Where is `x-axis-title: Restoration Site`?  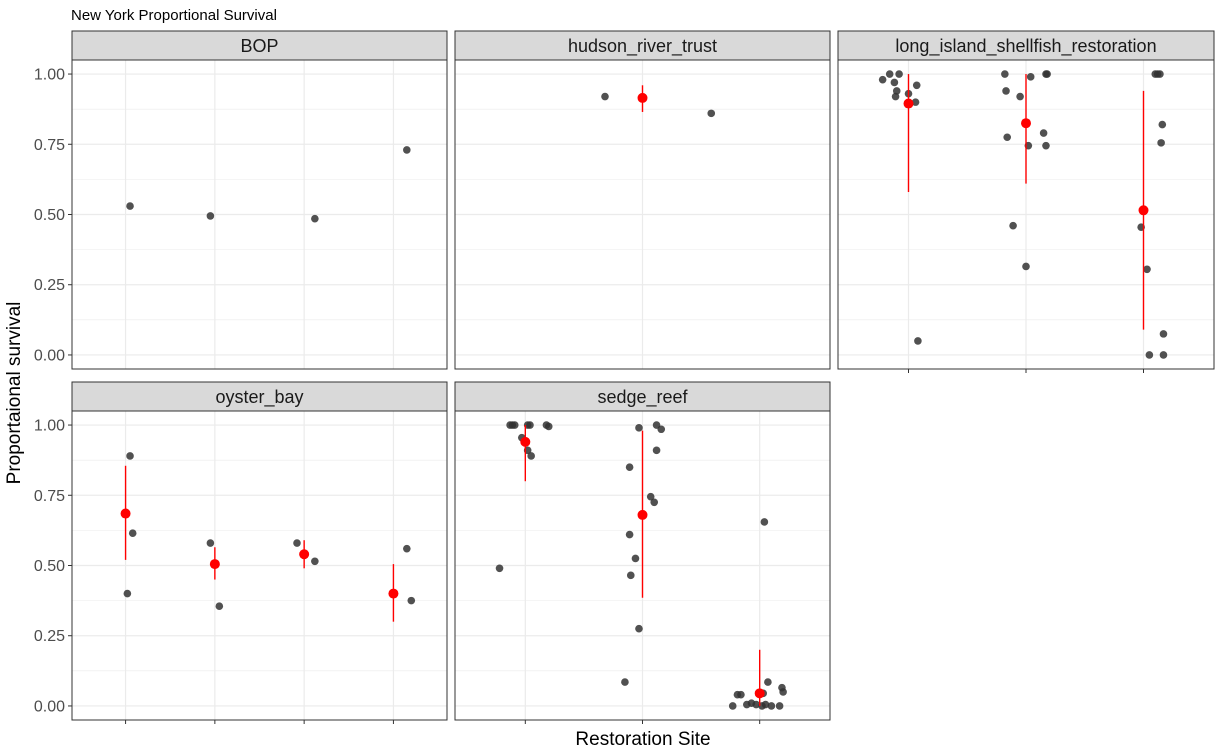 x-axis-title: Restoration Site is located at coordinates (642, 739).